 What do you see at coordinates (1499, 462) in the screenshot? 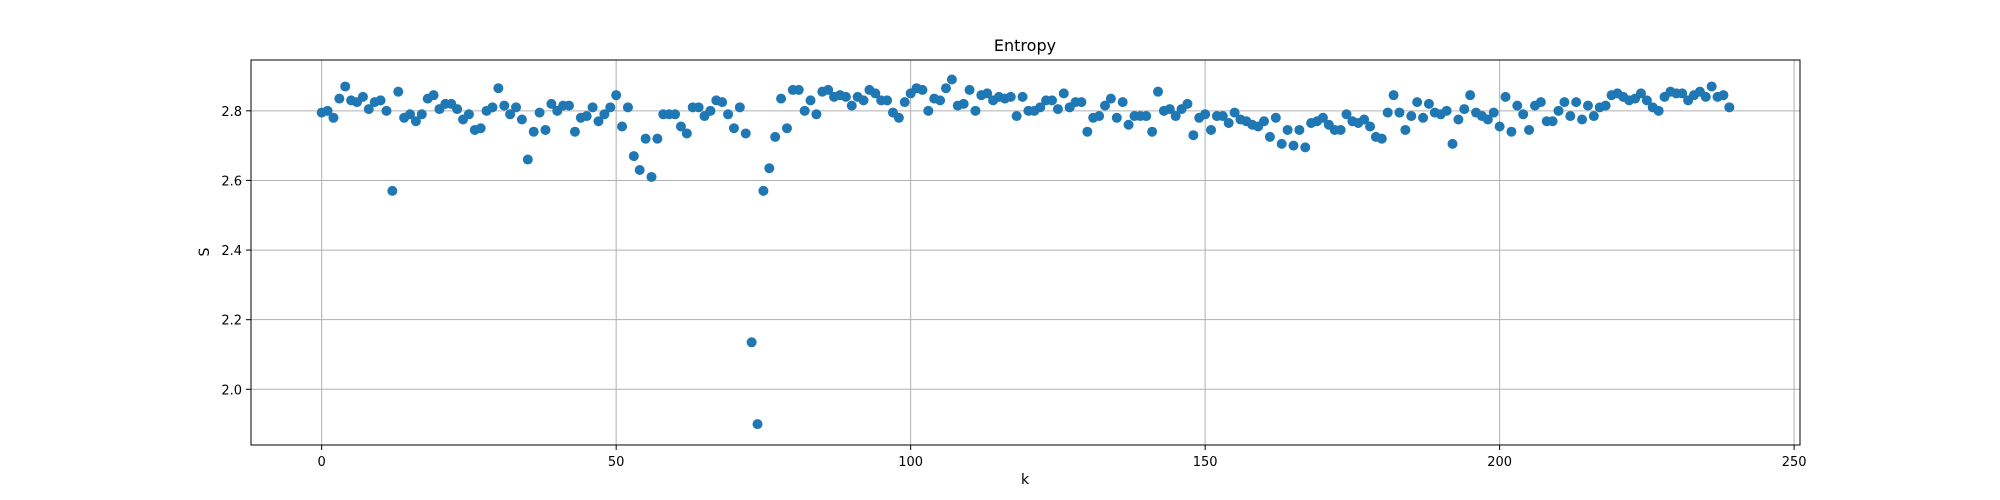
I see `x-tick-label: 200` at bounding box center [1499, 462].